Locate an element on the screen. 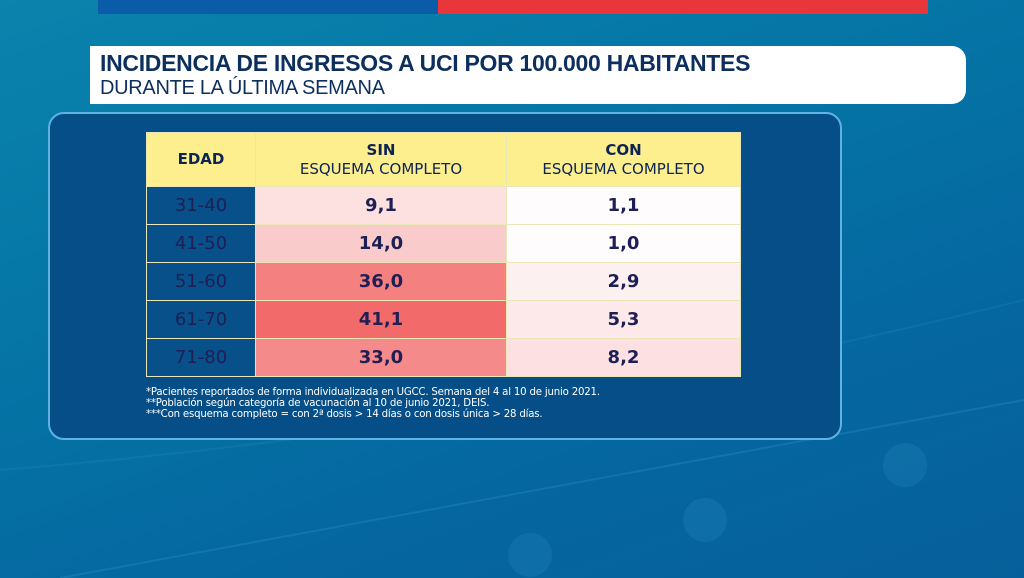 This screenshot has width=1024, height=578. table-row: 51-60 36,0 2,9 is located at coordinates (443, 281).